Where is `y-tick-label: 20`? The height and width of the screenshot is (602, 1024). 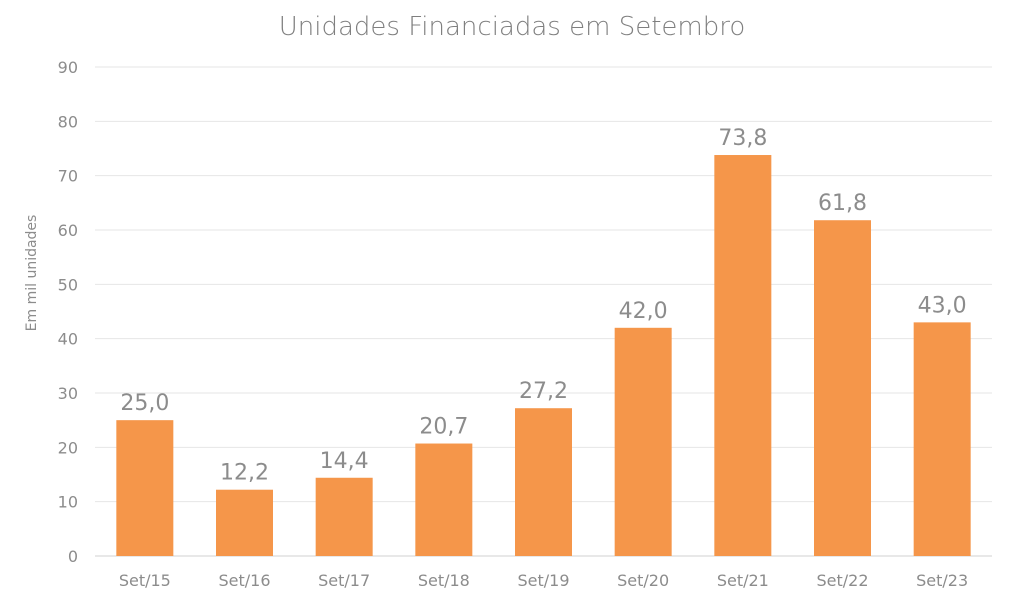
y-tick-label: 20 is located at coordinates (68, 447).